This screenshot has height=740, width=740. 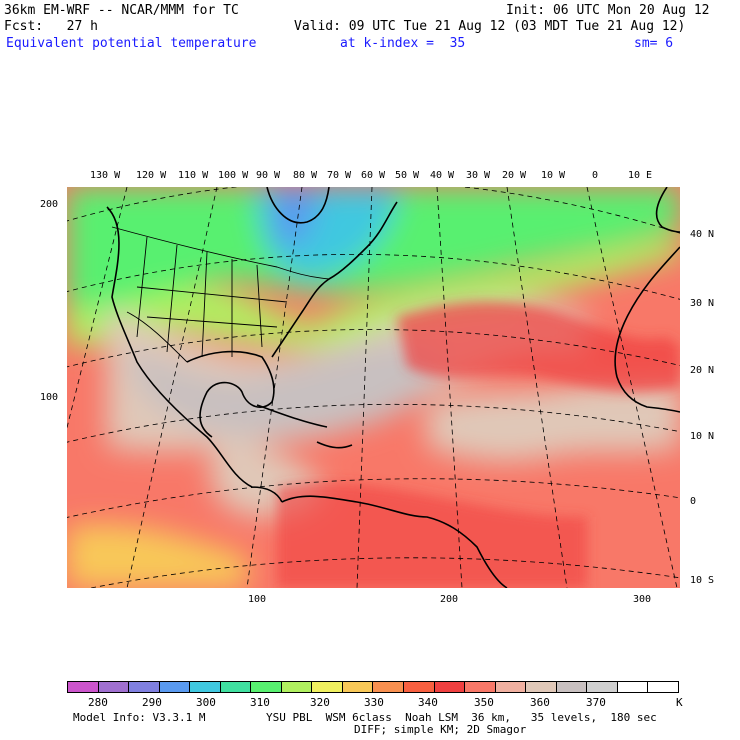 What do you see at coordinates (131, 43) in the screenshot?
I see `field-name: Equivalent potential temperature` at bounding box center [131, 43].